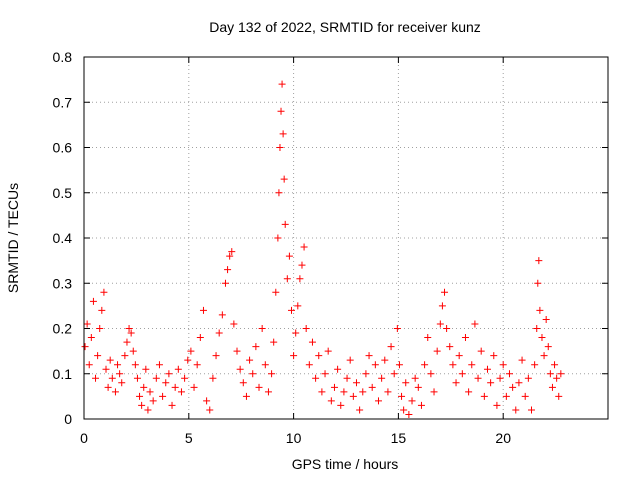 The height and width of the screenshot is (480, 640). I want to click on y-tick-label: 0.5, so click(63, 193).